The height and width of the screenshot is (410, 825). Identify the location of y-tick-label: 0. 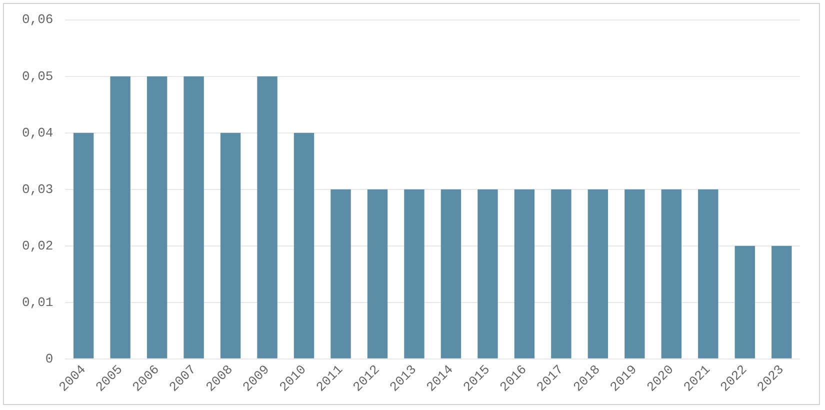
(49, 358).